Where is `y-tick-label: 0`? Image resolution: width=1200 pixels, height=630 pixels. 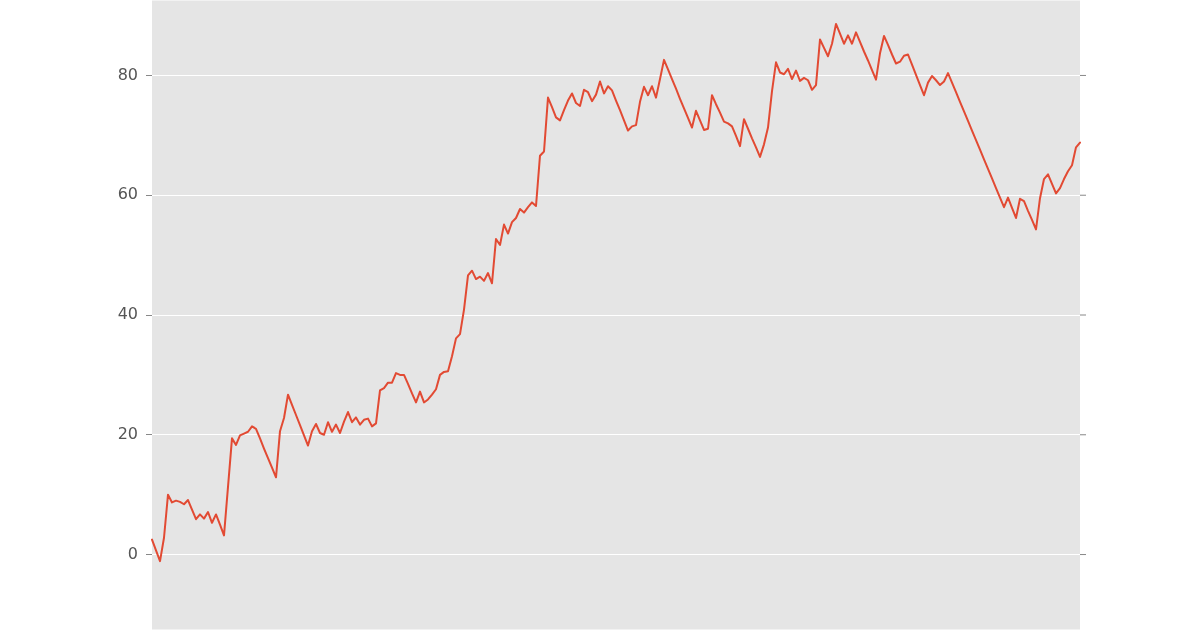 y-tick-label: 0 is located at coordinates (132, 553).